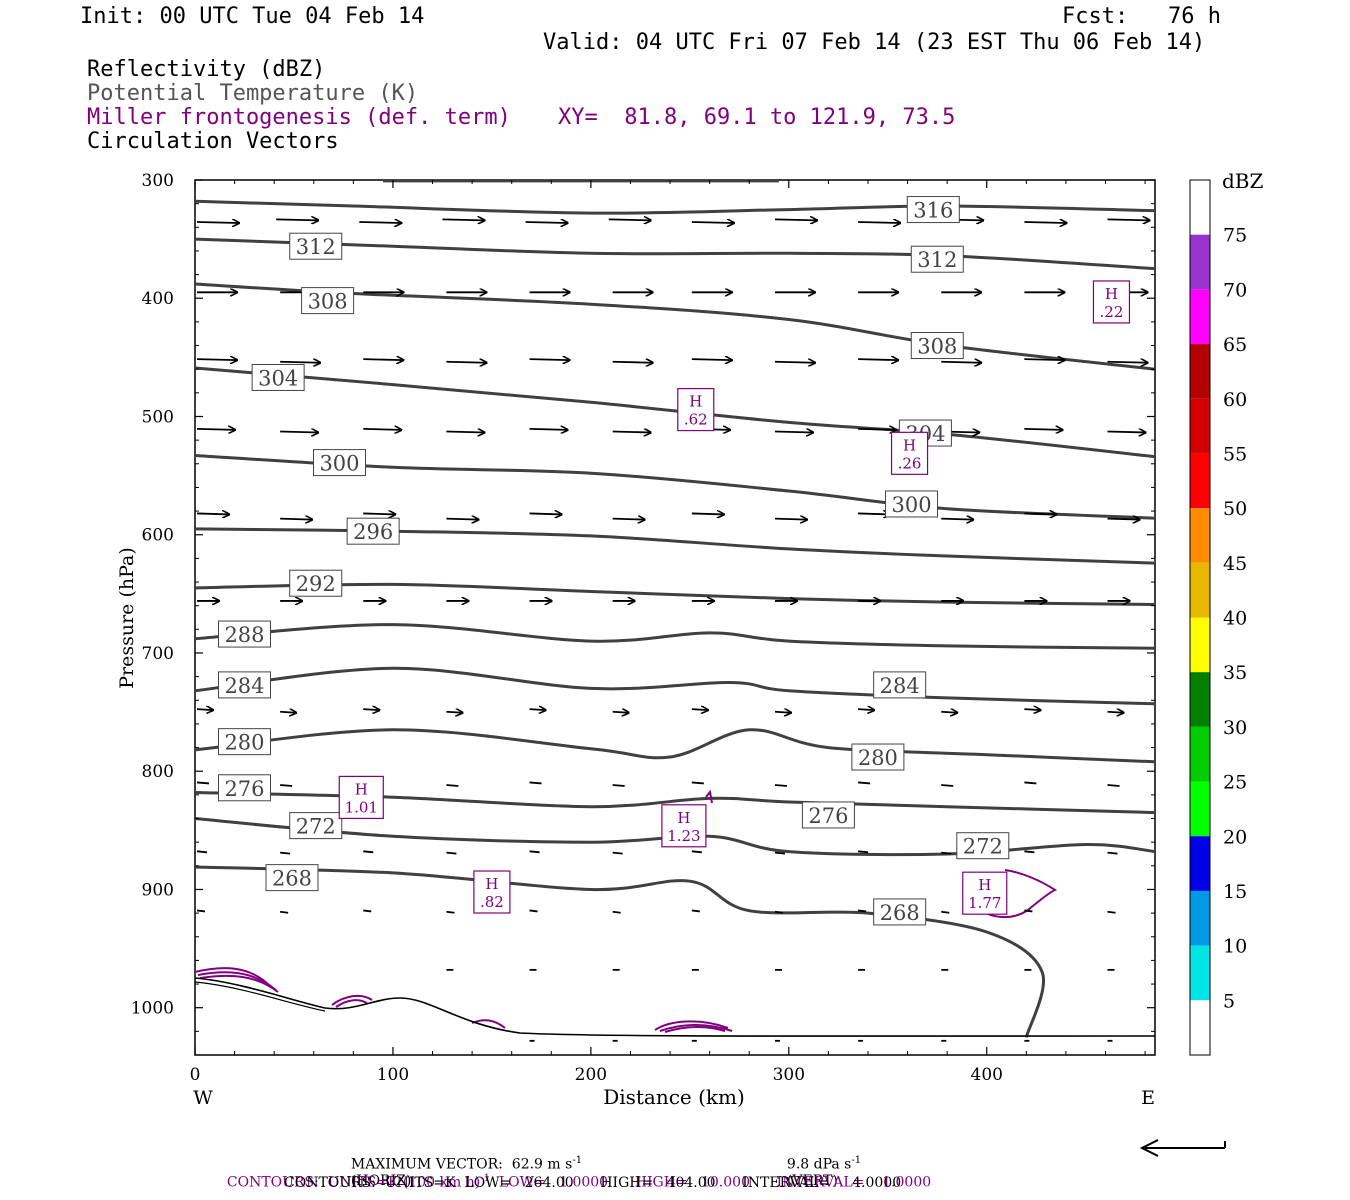 This screenshot has width=1350, height=1200. Describe the element at coordinates (1148, 1098) in the screenshot. I see `x-end-label-east: E` at that location.